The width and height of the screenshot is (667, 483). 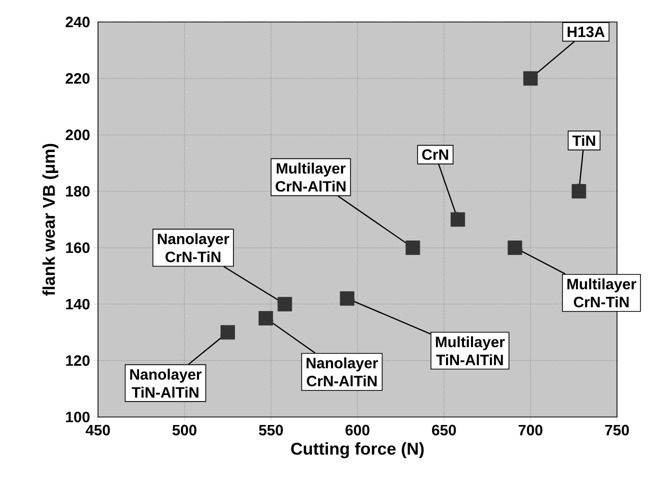 I want to click on y-tick-label: 140, so click(x=78, y=304).